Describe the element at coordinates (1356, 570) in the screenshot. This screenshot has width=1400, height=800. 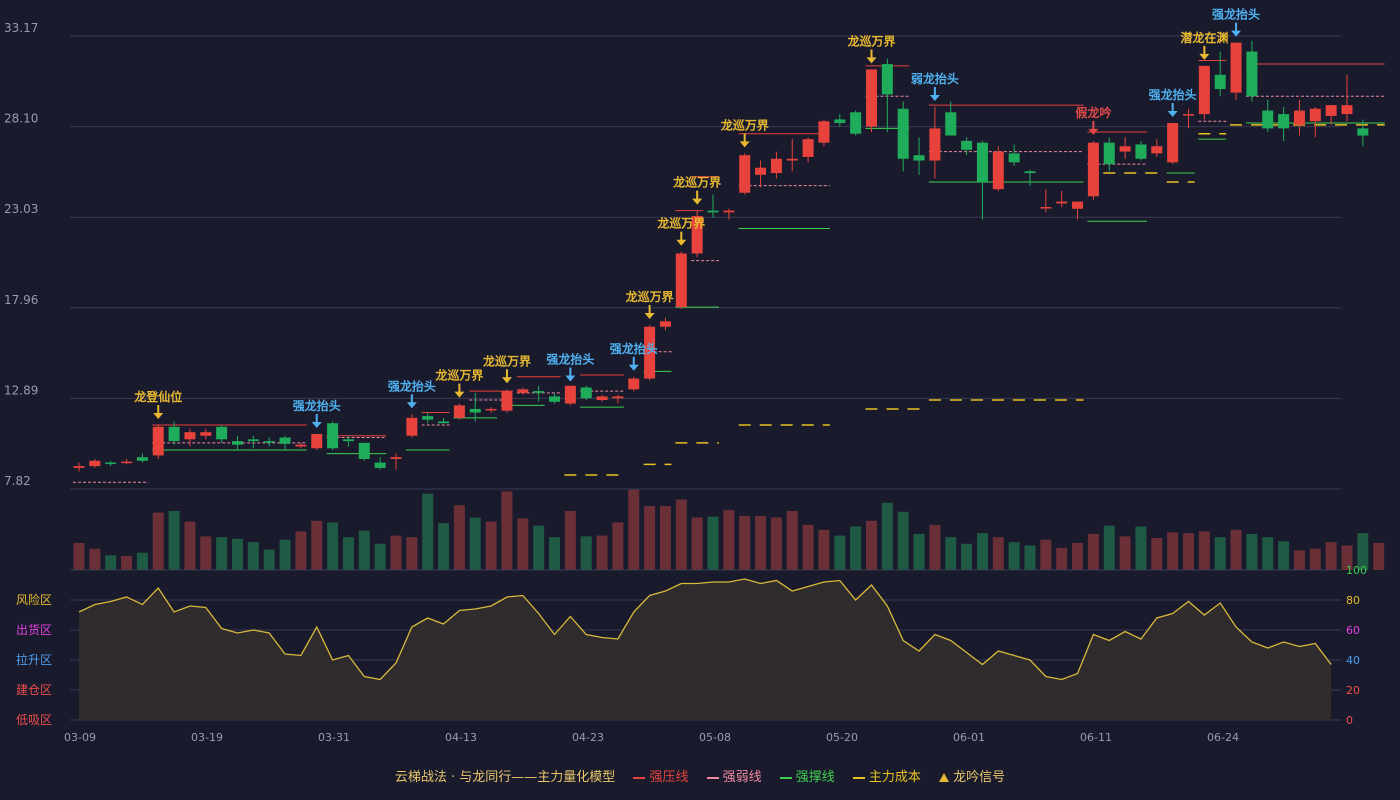
I see `osc-tick-label: 100` at that location.